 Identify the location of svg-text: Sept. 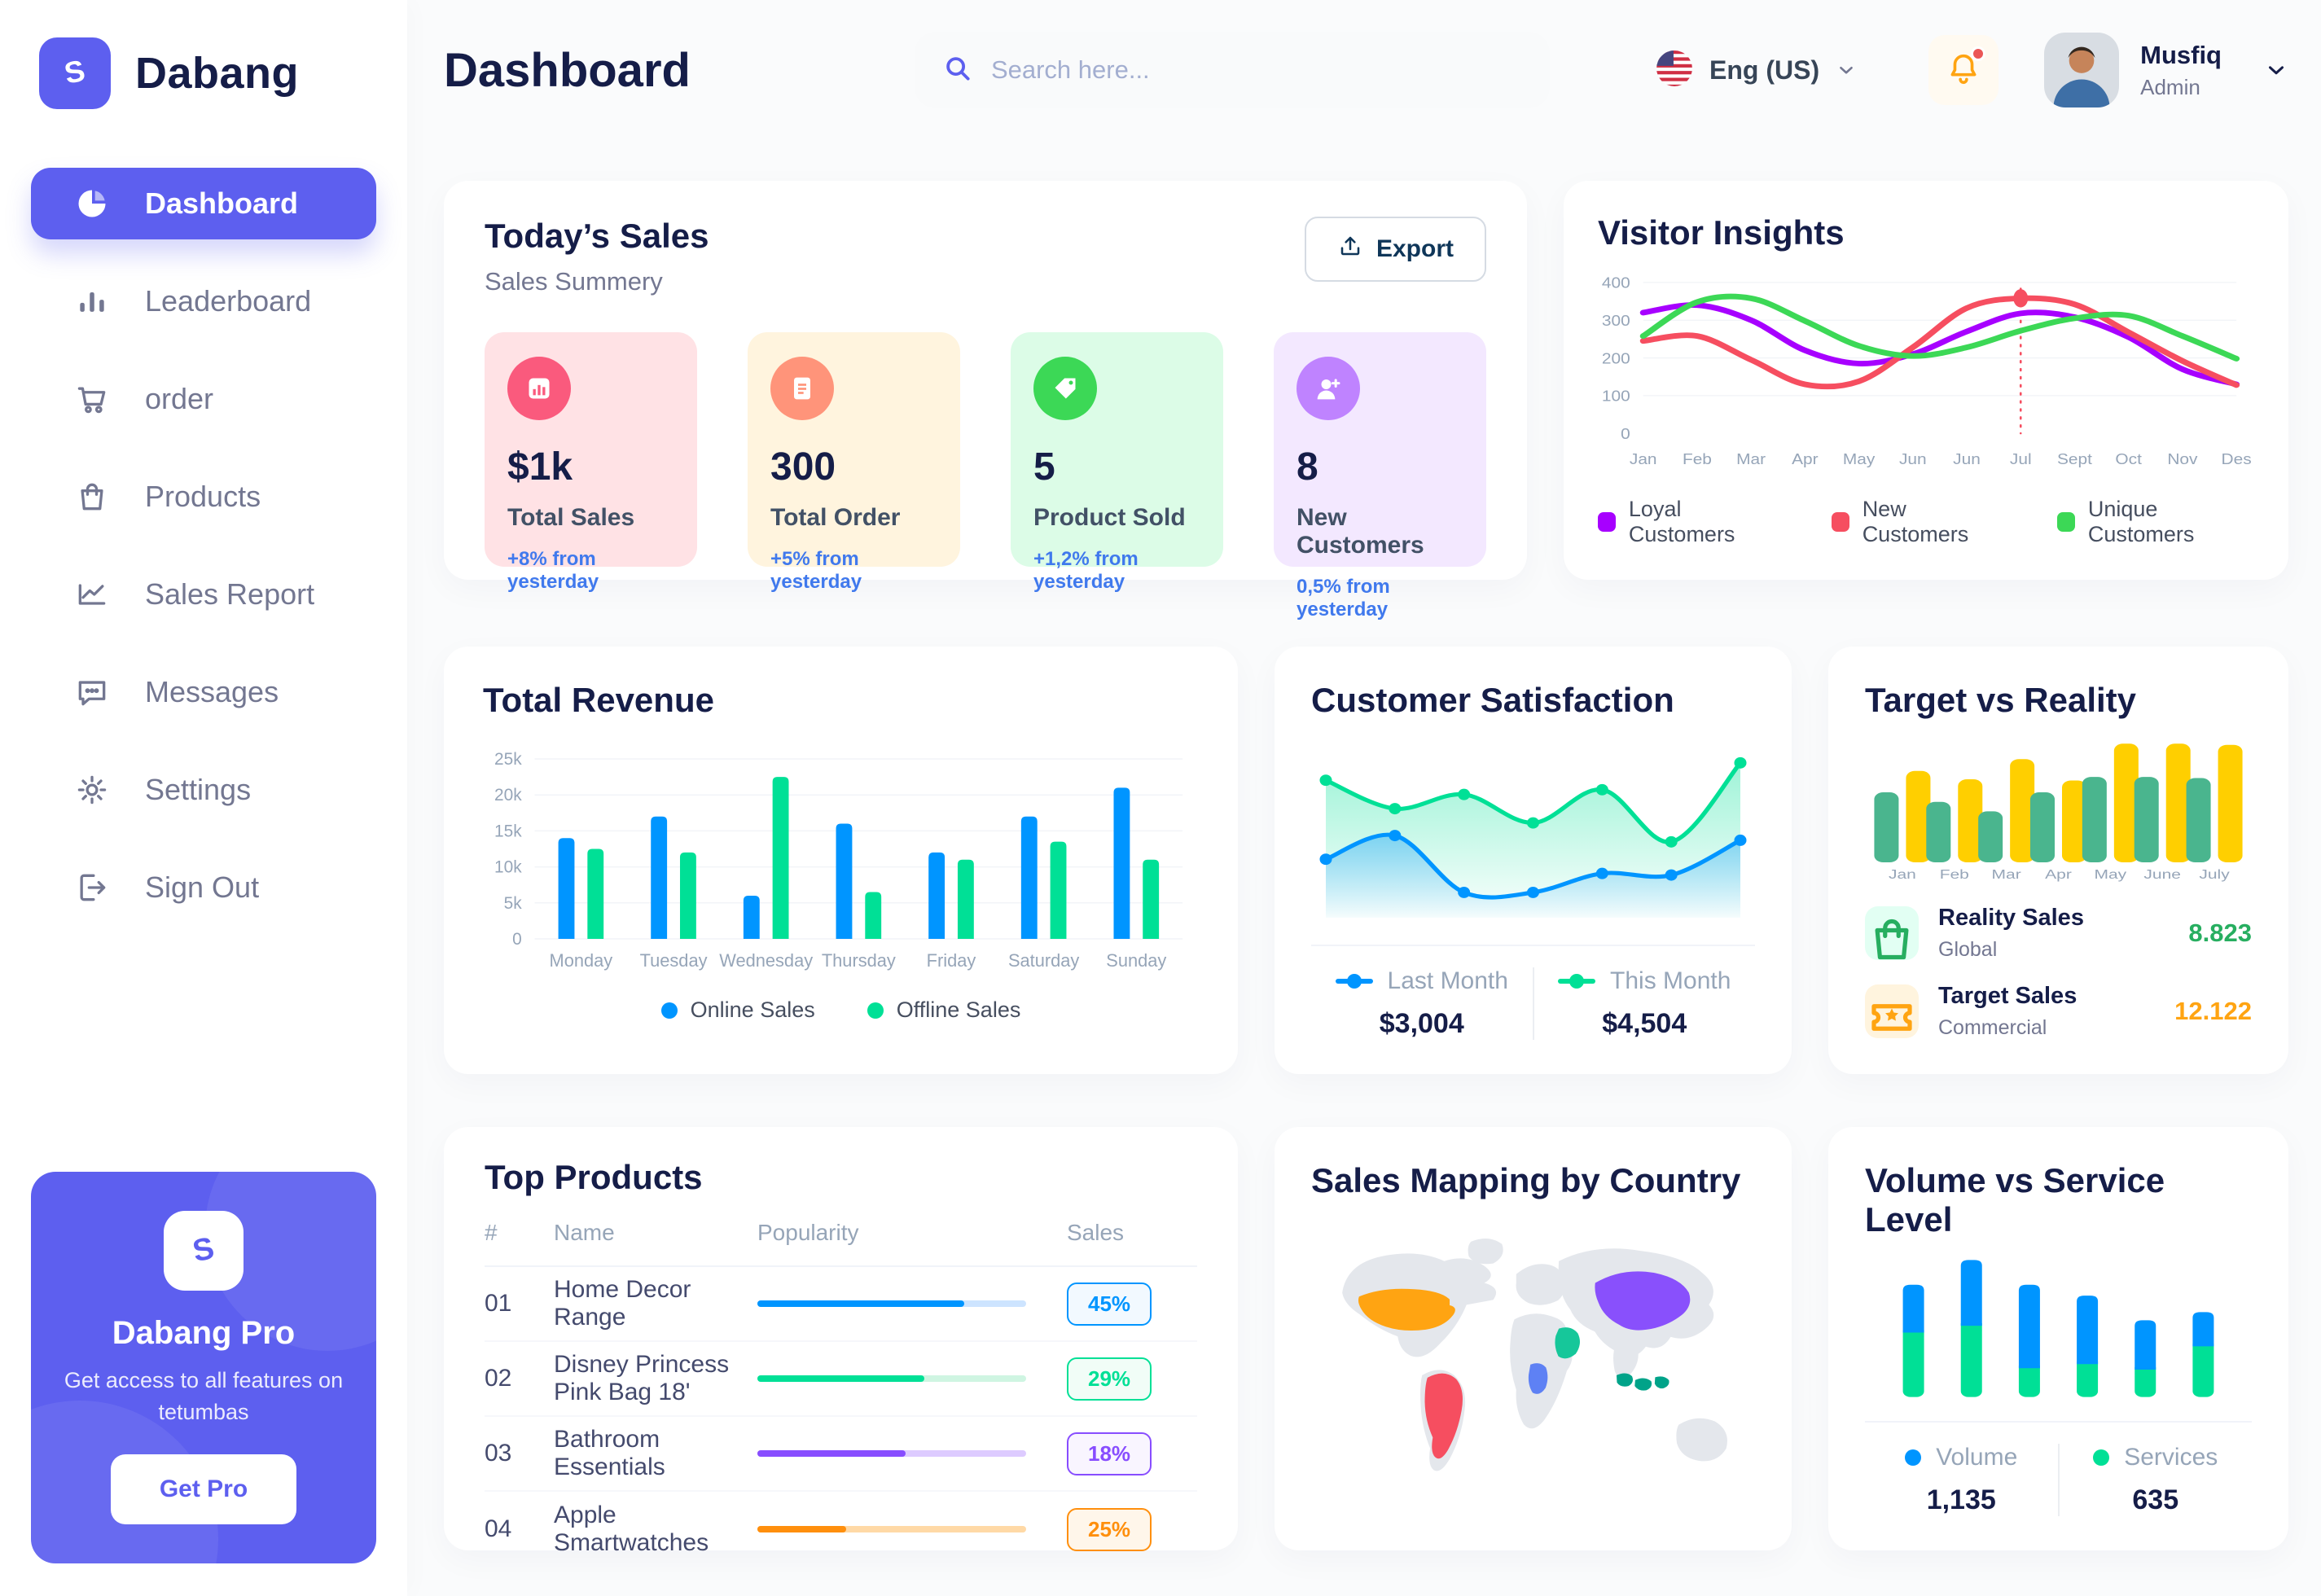
(2075, 459).